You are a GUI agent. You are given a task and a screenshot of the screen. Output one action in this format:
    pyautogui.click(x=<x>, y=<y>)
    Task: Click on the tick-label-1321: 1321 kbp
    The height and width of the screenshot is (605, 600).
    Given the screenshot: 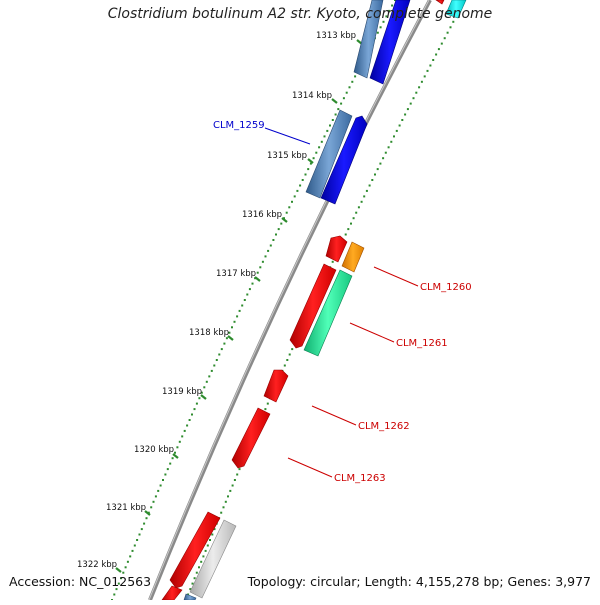 What is the action you would take?
    pyautogui.click(x=126, y=508)
    